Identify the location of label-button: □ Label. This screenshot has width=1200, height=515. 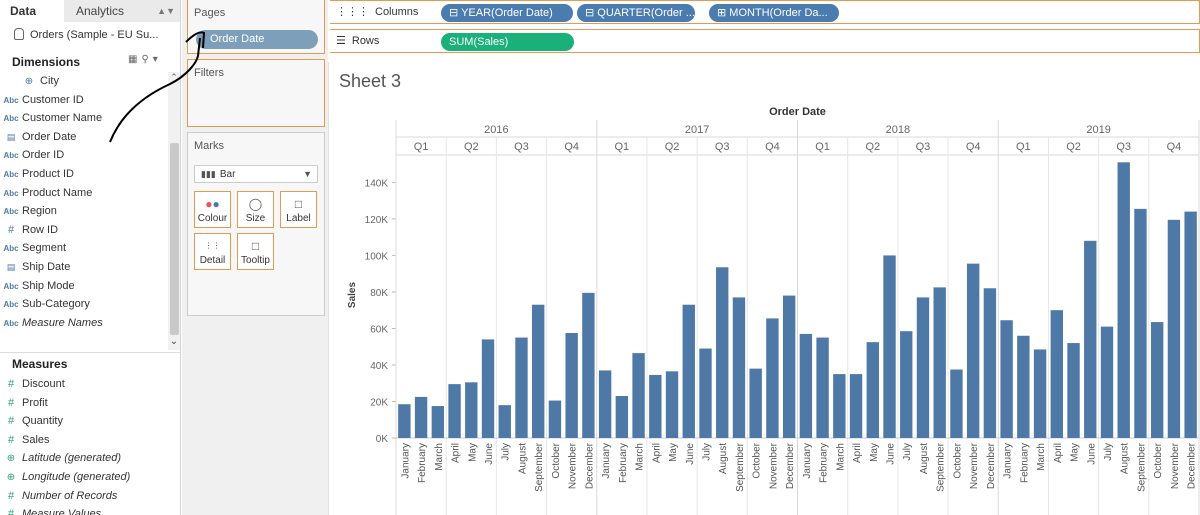
(298, 209).